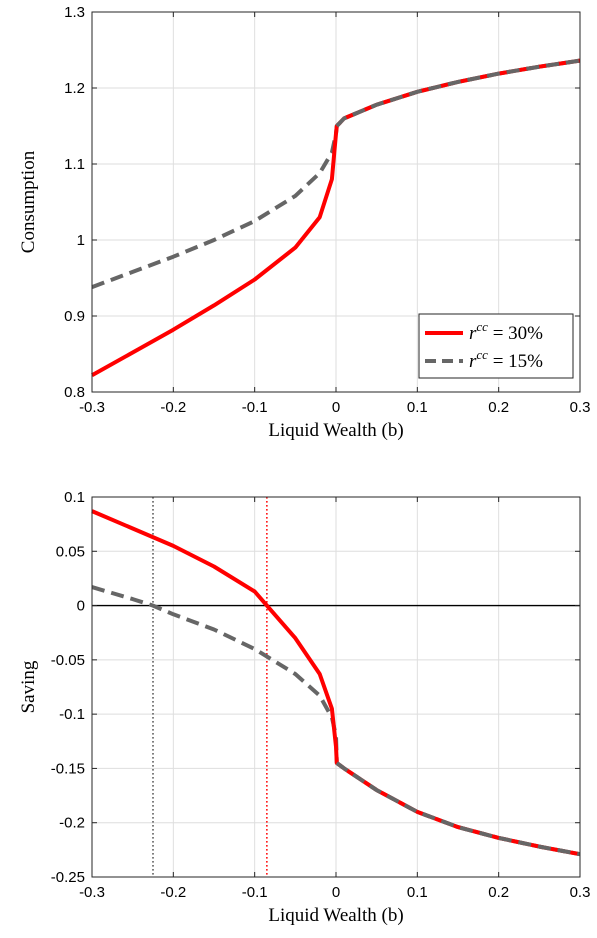  I want to click on legend: rcc = 30%rcc = 15%, so click(496, 346).